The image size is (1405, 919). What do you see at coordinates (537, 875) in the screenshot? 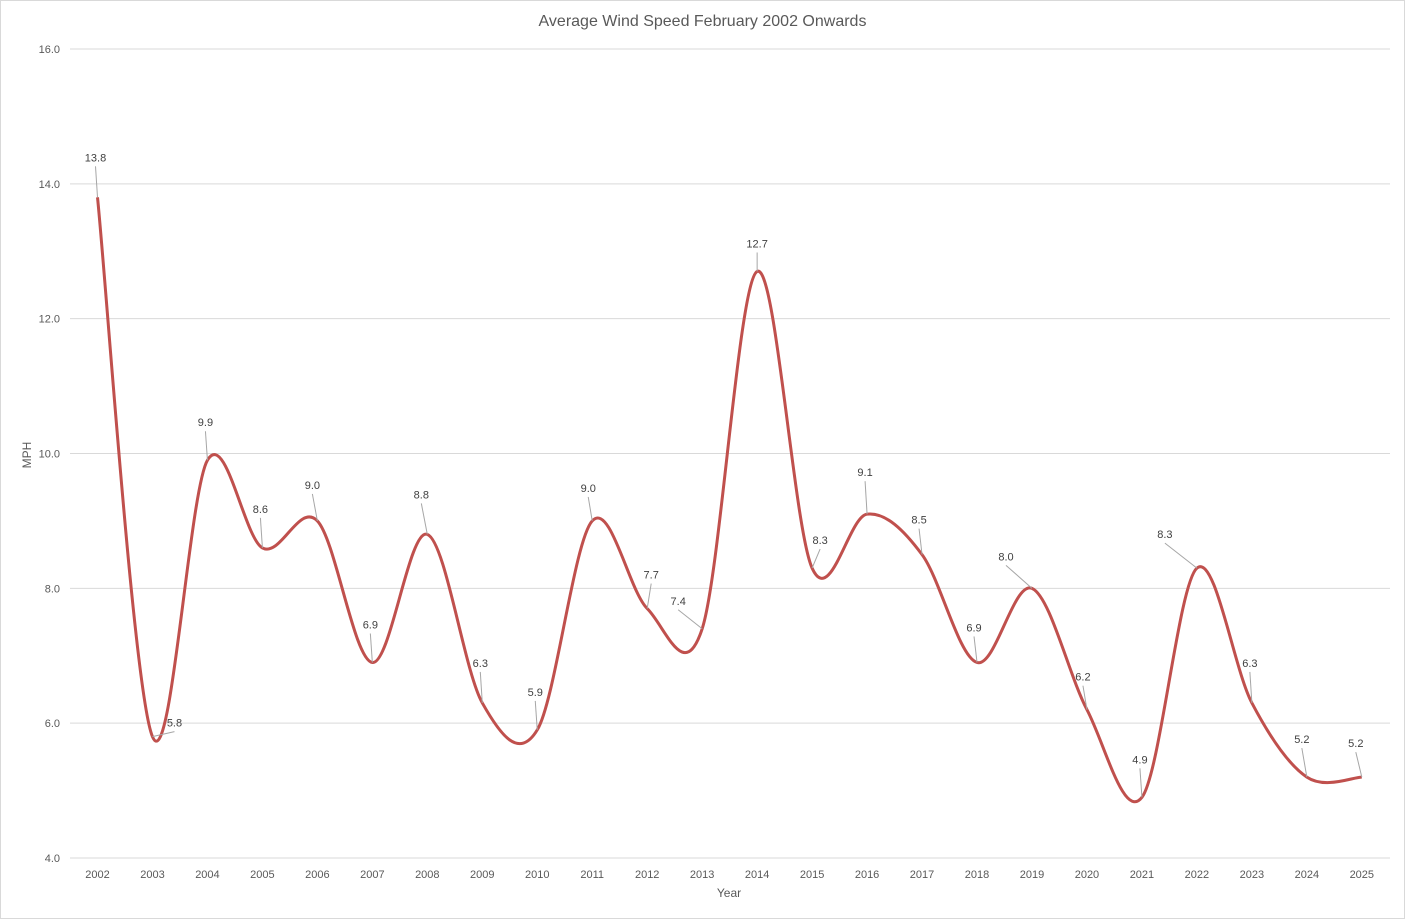
I see `x-tick-label: 2010` at bounding box center [537, 875].